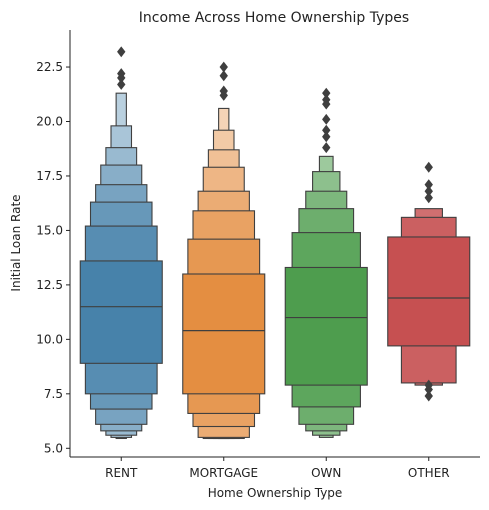 This screenshot has width=489, height=510. Describe the element at coordinates (53, 448) in the screenshot. I see `y-tick-label: 5.0` at that location.